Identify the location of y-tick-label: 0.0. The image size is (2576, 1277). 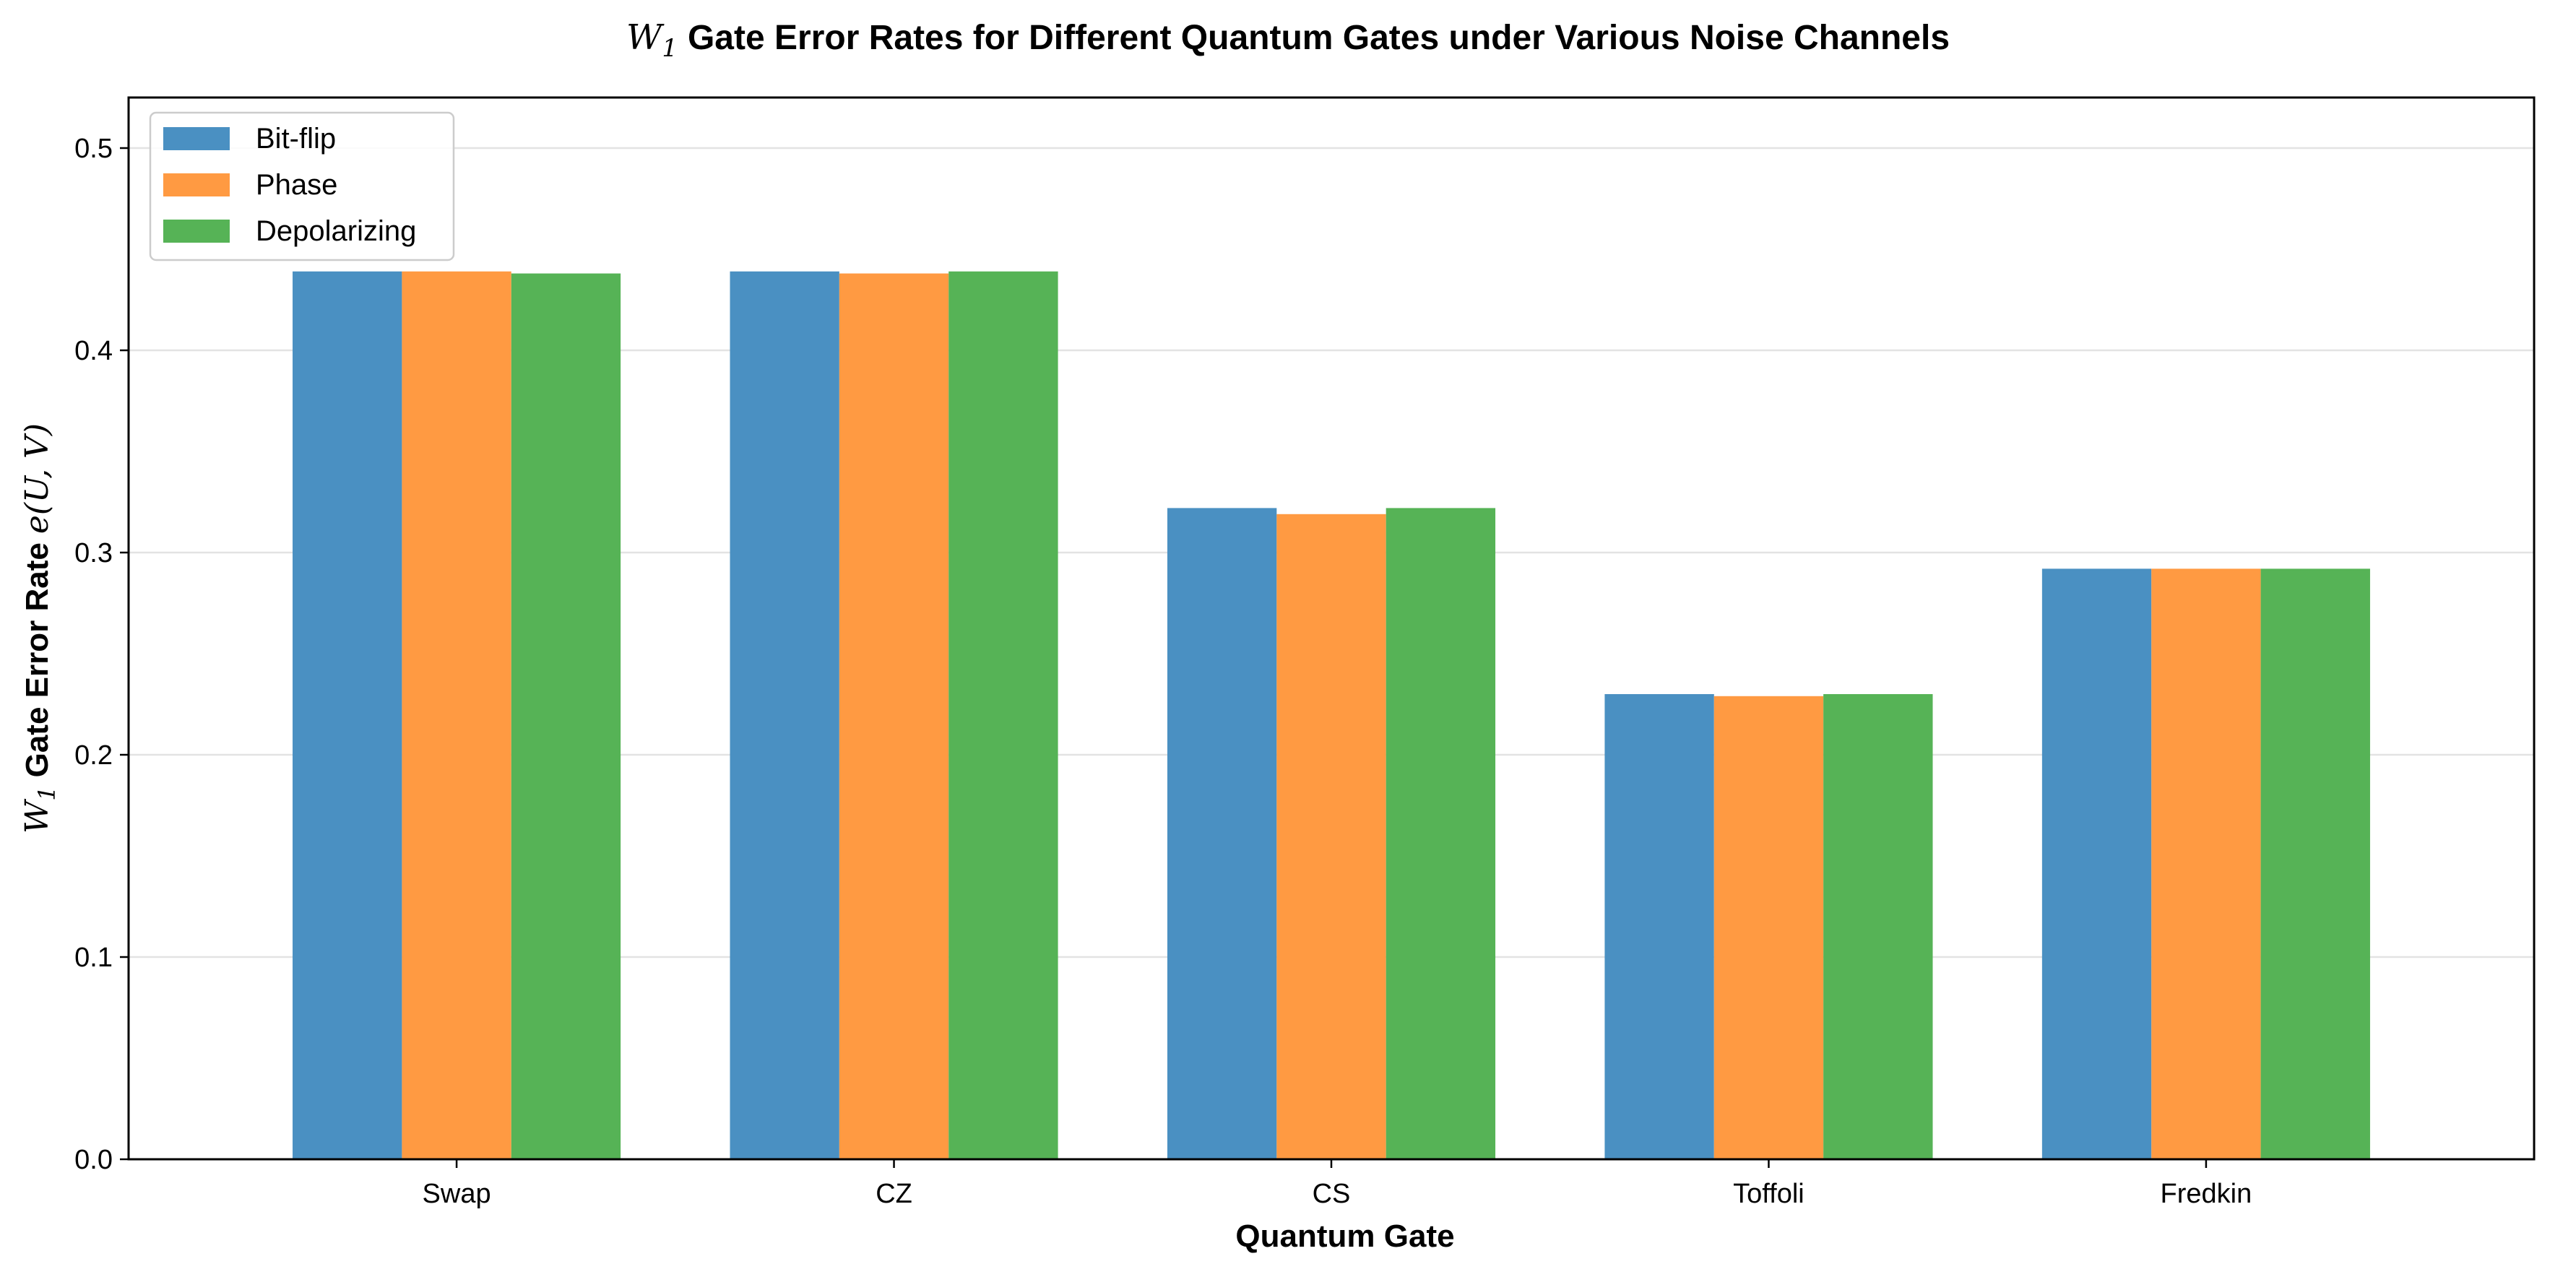
(93, 1160).